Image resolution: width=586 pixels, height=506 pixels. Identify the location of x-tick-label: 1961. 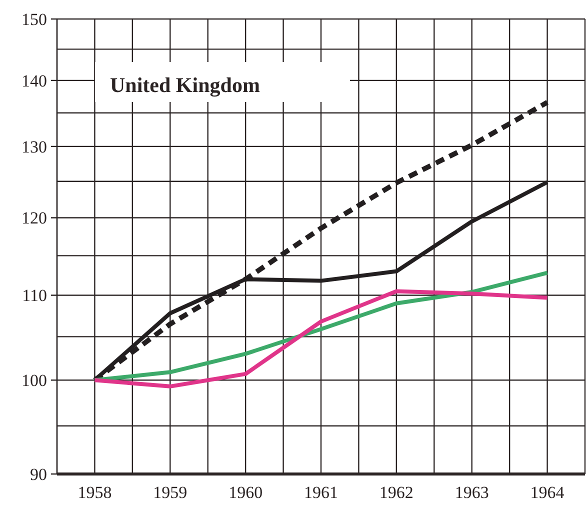
(321, 492).